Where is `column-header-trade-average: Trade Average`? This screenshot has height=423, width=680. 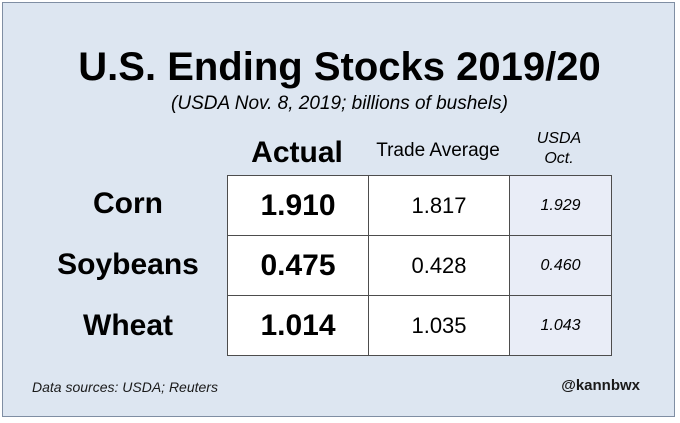 column-header-trade-average: Trade Average is located at coordinates (438, 150).